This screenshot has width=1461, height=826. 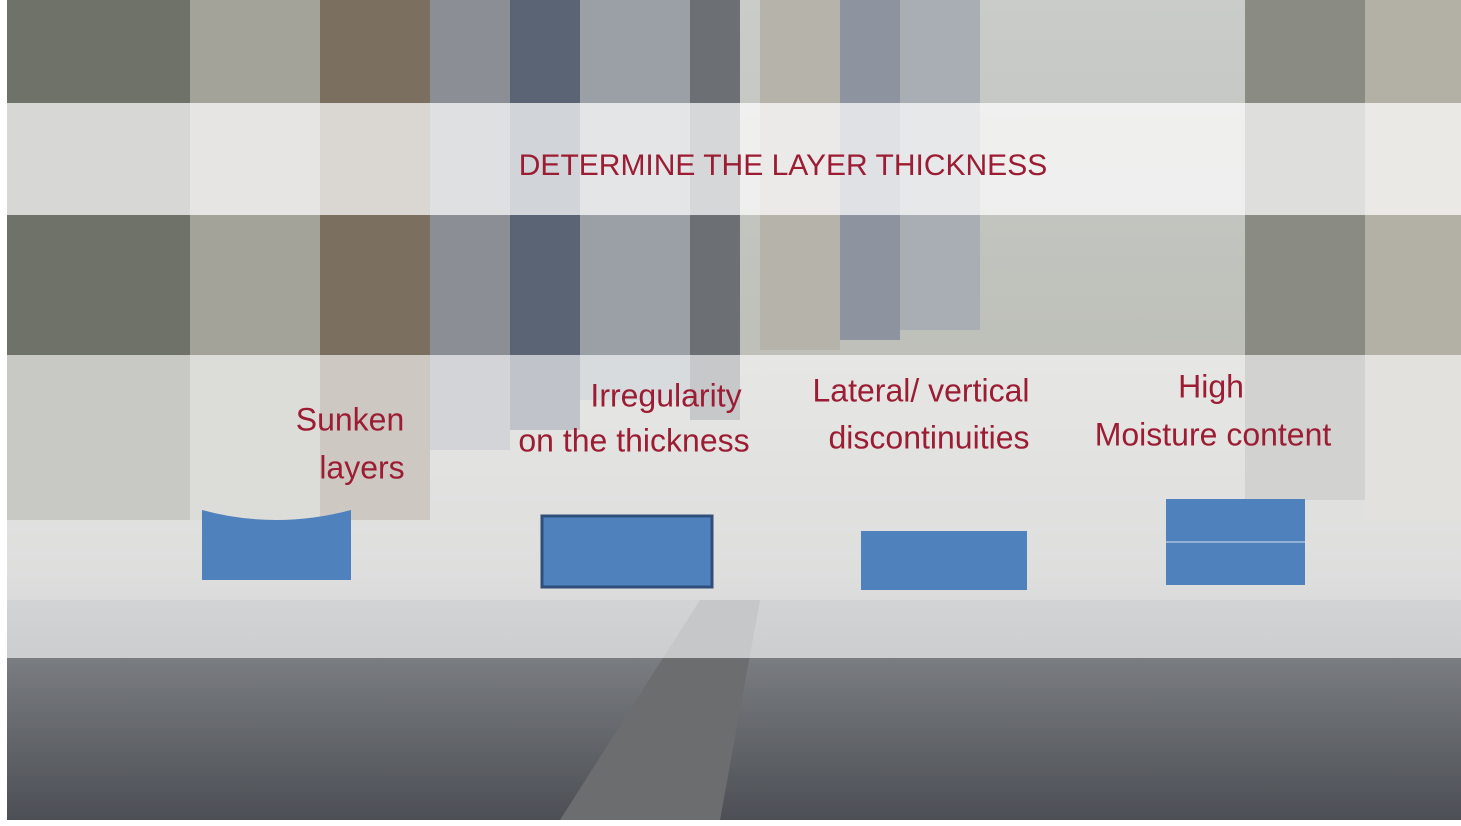 I want to click on title-band, so click(x=734, y=159).